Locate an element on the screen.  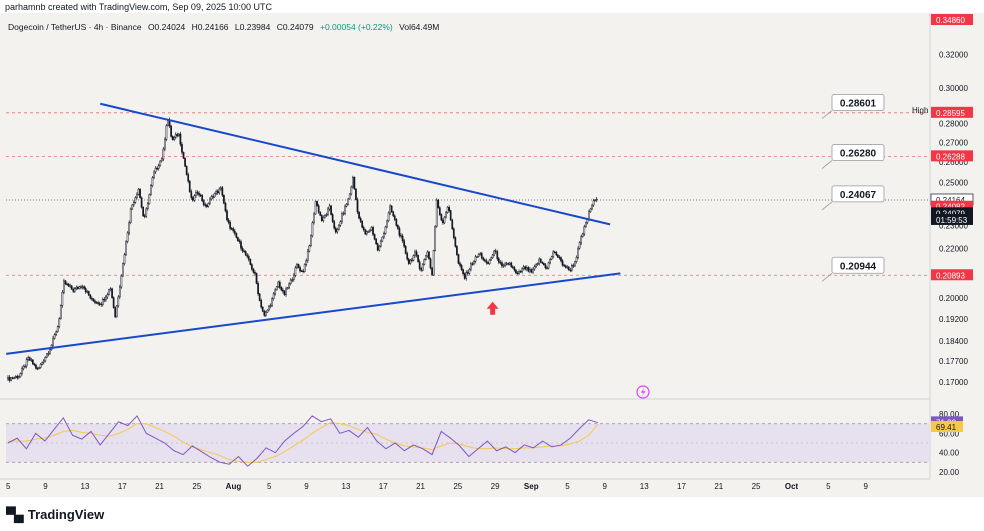
symbol-name: Dogecoin / TetherUS · 4h · Binance is located at coordinates (75, 27).